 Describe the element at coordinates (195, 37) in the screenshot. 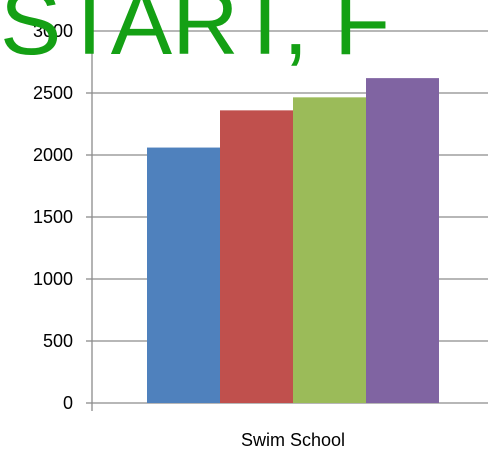

I see `banner-text: START, F` at that location.